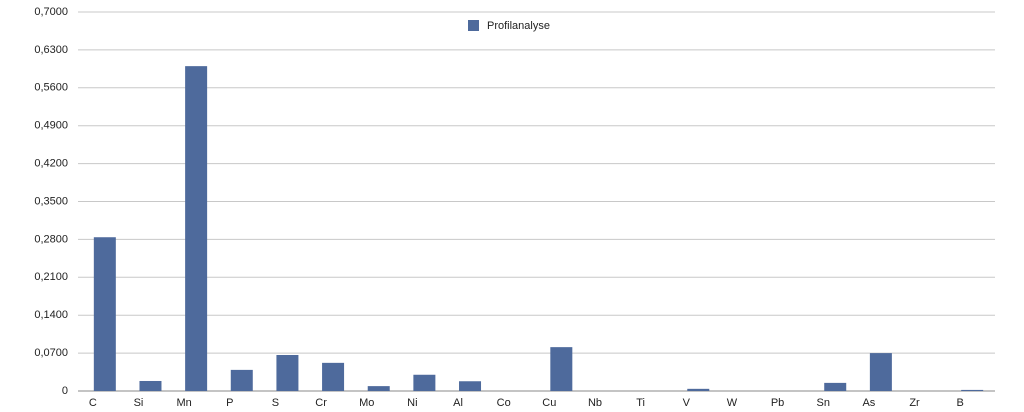 Image resolution: width=1024 pixels, height=412 pixels. Describe the element at coordinates (868, 403) in the screenshot. I see `x-tick-label: As` at that location.